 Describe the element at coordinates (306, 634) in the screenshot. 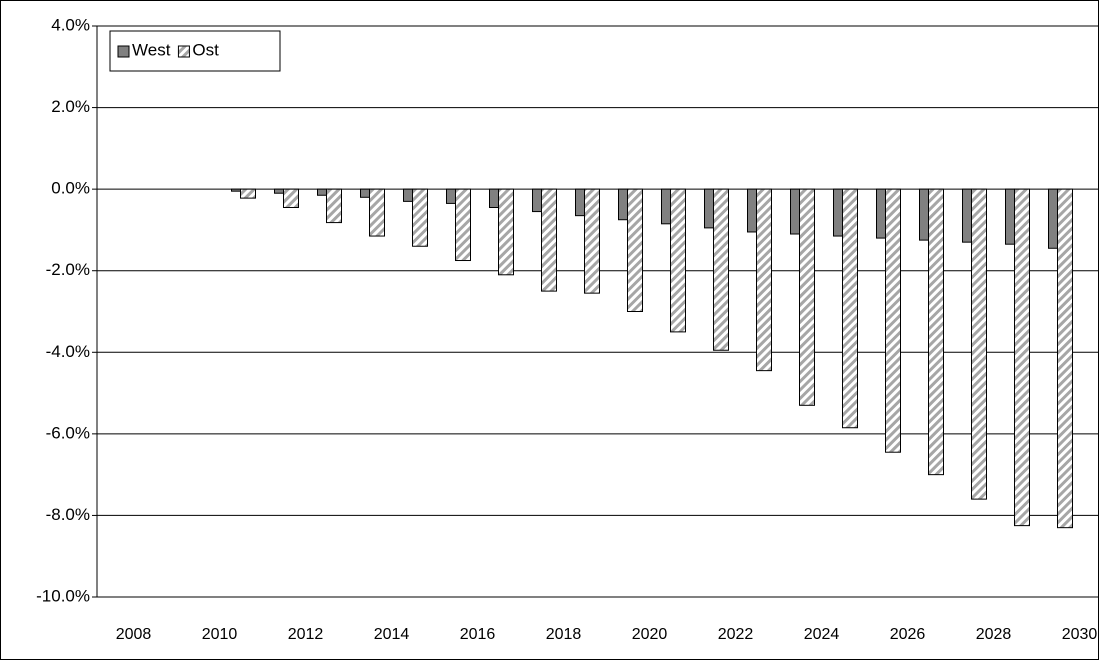

I see `x-tick-label: 2012` at that location.